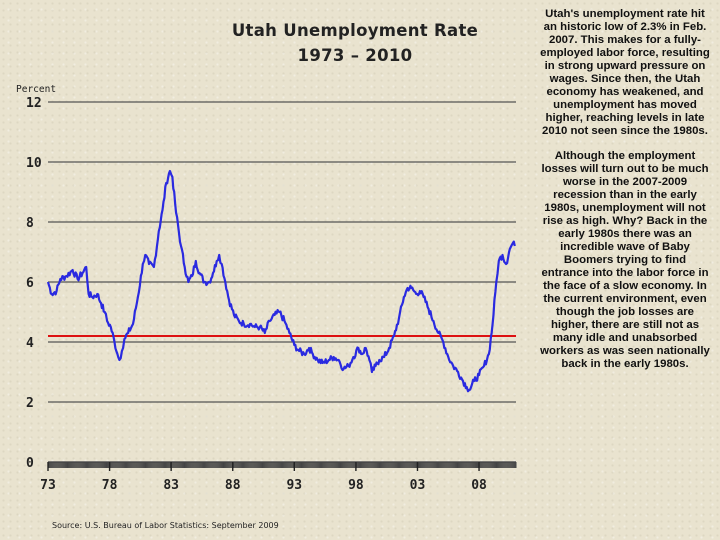 The image size is (720, 540). What do you see at coordinates (355, 30) in the screenshot?
I see `chart-title-line-1: Utah Unemployment Rate` at bounding box center [355, 30].